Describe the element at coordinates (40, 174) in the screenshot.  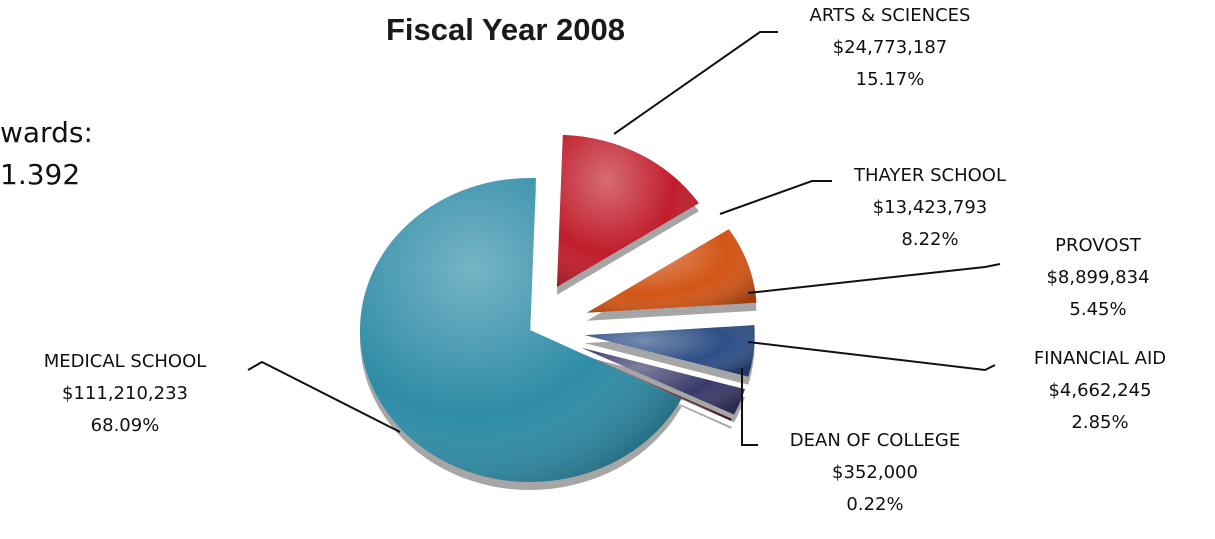
I see `total-awards-value: 1.392` at that location.